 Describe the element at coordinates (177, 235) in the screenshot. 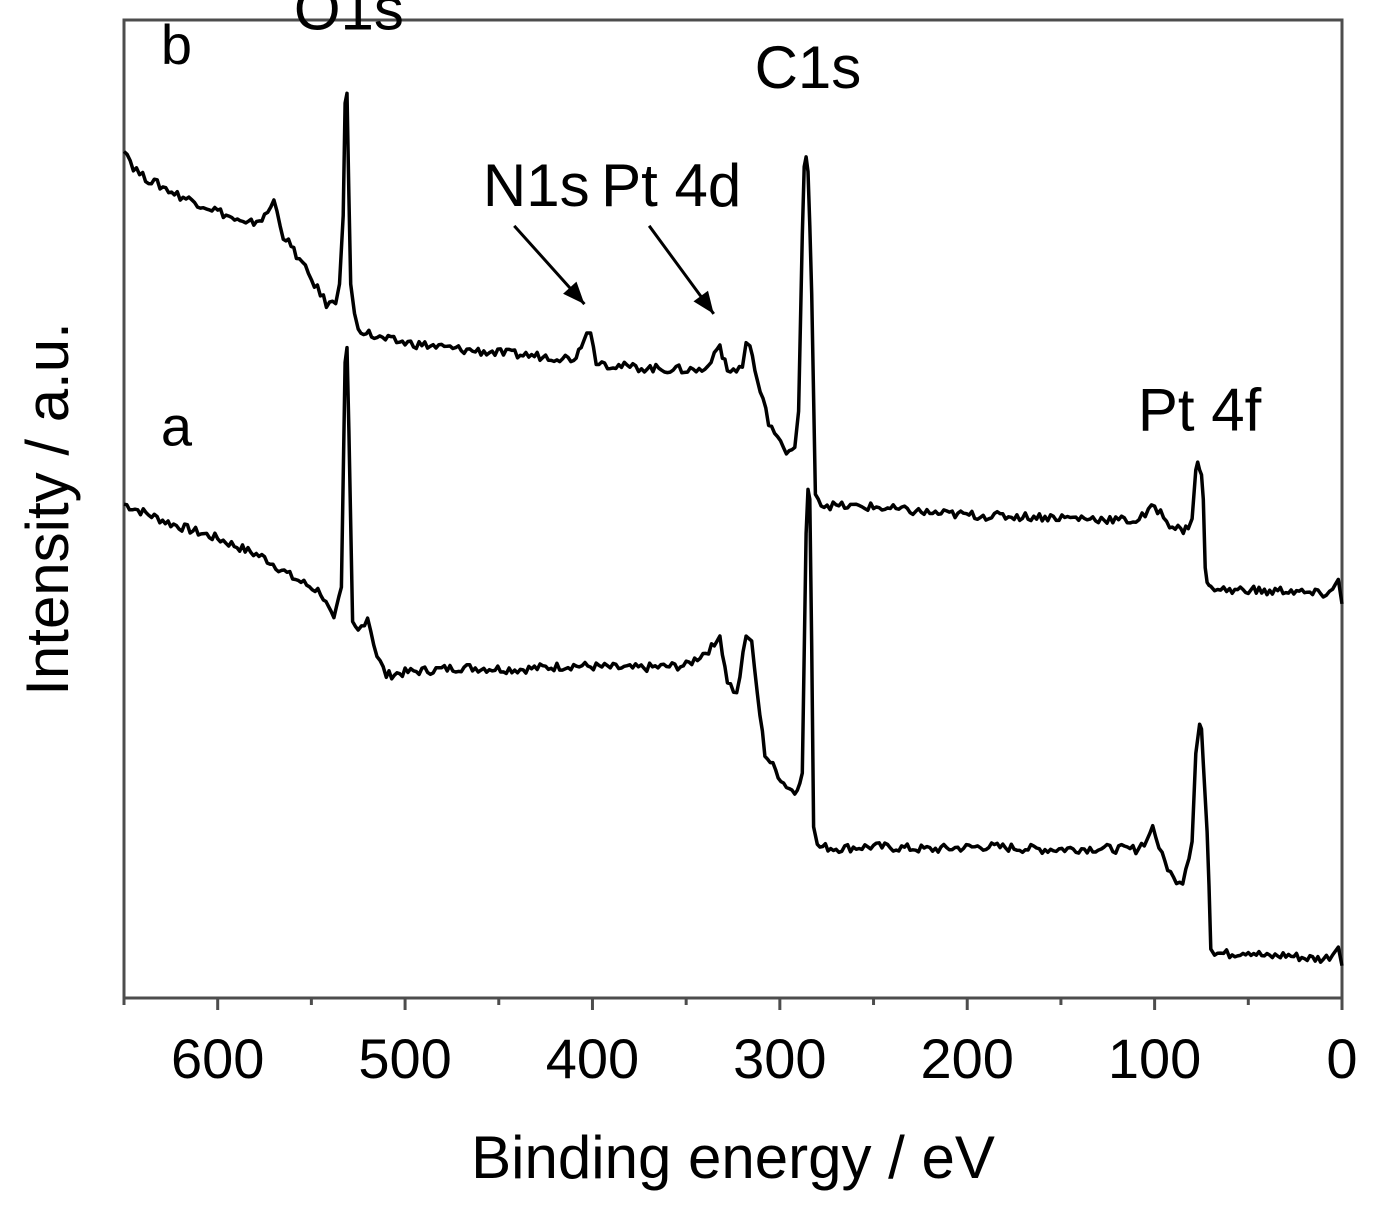

I see `series-labels: ab` at that location.